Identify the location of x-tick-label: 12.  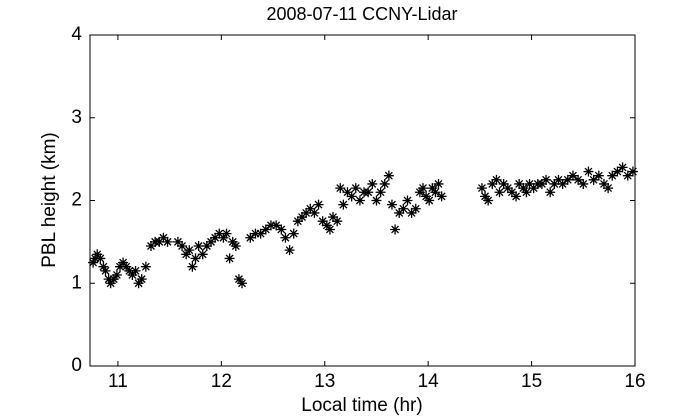
(221, 381).